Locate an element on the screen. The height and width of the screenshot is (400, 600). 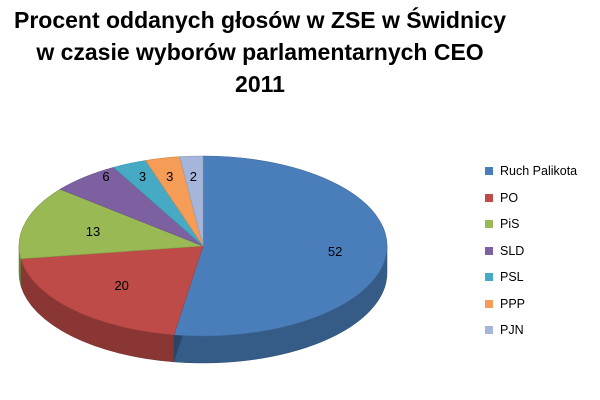
legend-item-pis: PiS is located at coordinates (542, 224).